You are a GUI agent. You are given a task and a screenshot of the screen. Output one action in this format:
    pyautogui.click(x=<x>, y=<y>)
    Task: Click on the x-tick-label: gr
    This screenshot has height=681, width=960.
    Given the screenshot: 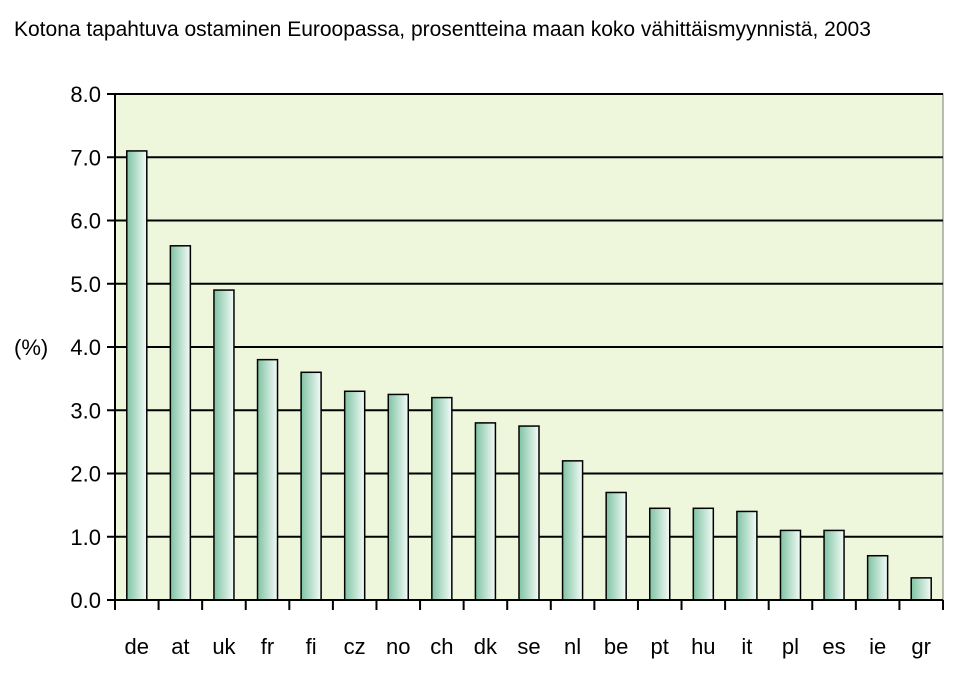 What is the action you would take?
    pyautogui.click(x=921, y=646)
    